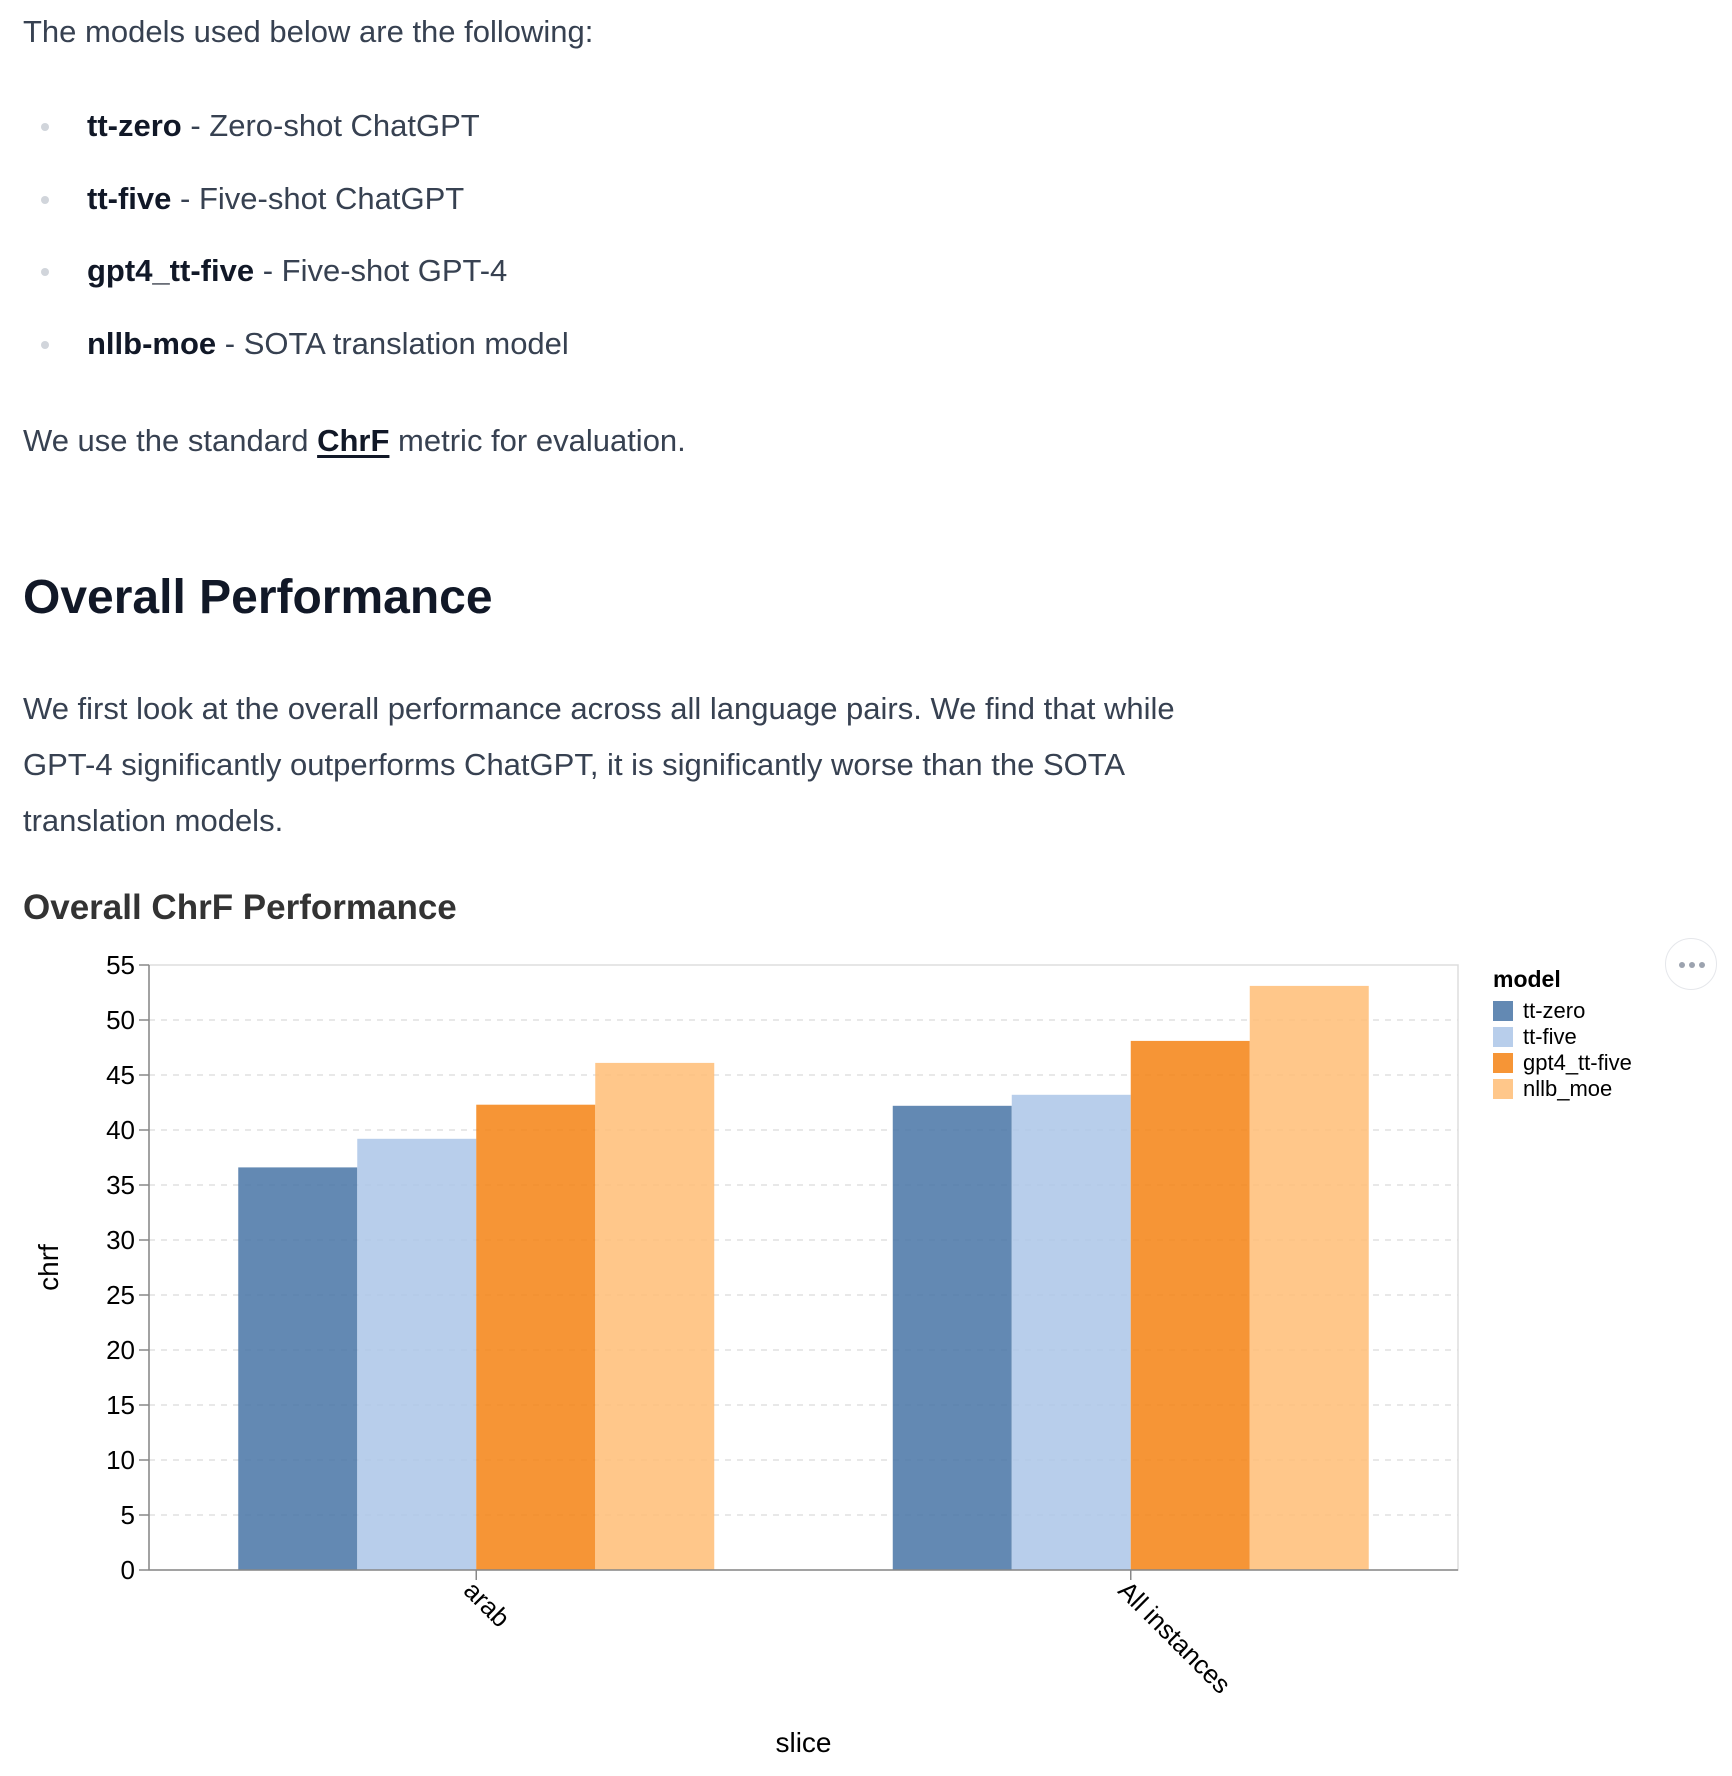 This screenshot has height=1776, width=1732. Describe the element at coordinates (537, 440) in the screenshot. I see `metric-text-after: metric for evaluation.` at that location.